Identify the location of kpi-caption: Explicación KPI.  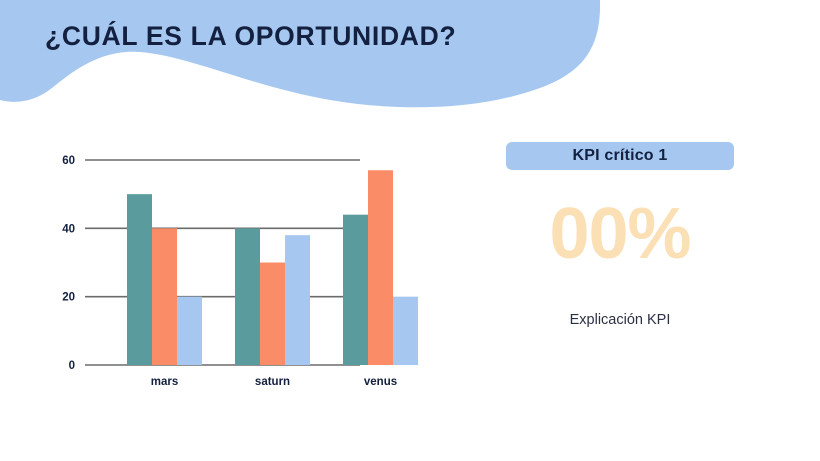
(620, 320).